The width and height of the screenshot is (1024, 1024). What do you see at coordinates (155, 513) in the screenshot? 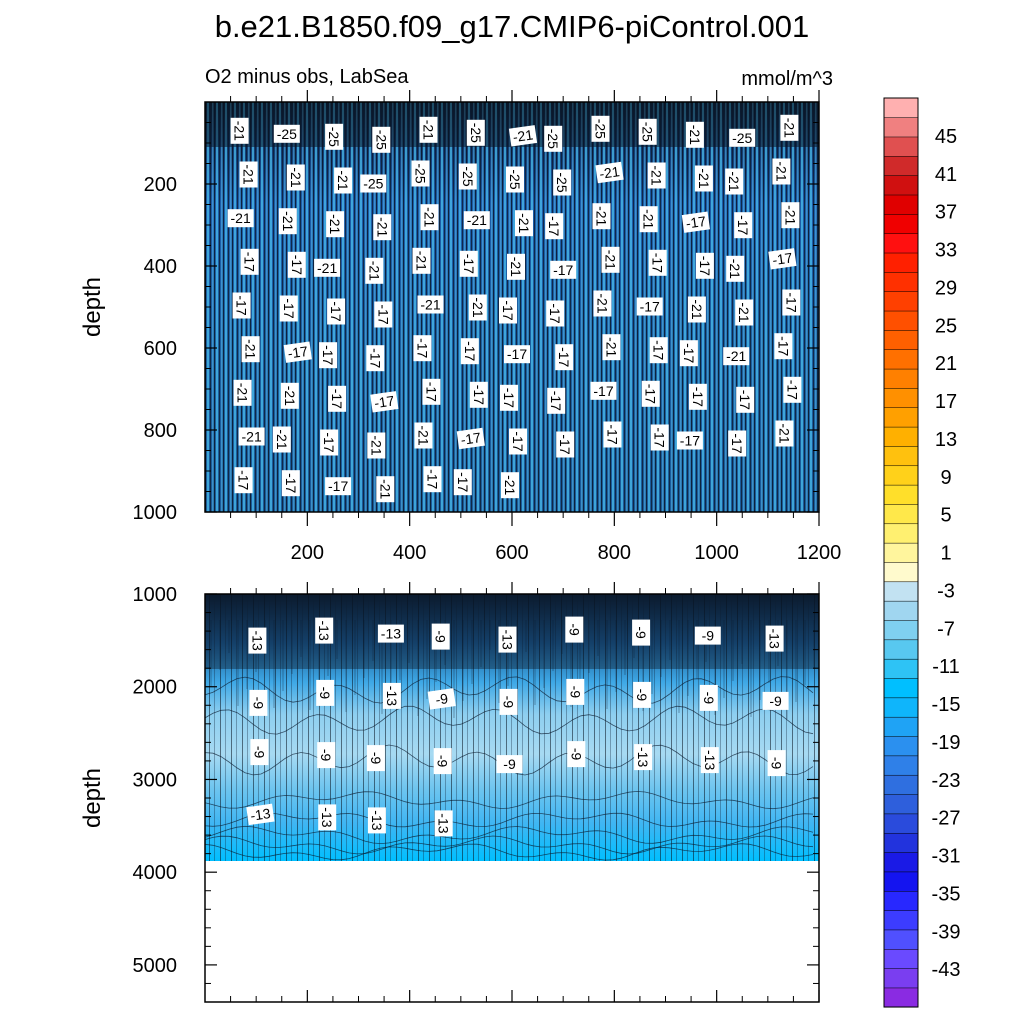
I see `upper-ytick-label: 1000` at bounding box center [155, 513].